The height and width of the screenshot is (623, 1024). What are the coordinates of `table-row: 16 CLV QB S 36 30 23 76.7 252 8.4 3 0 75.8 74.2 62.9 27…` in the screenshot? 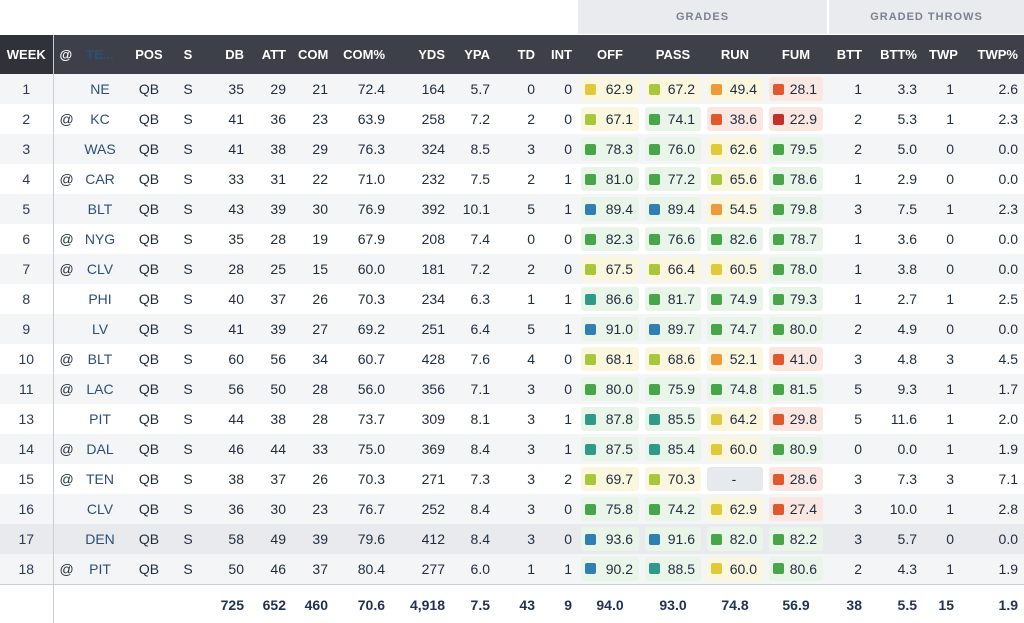 It's located at (512, 509).